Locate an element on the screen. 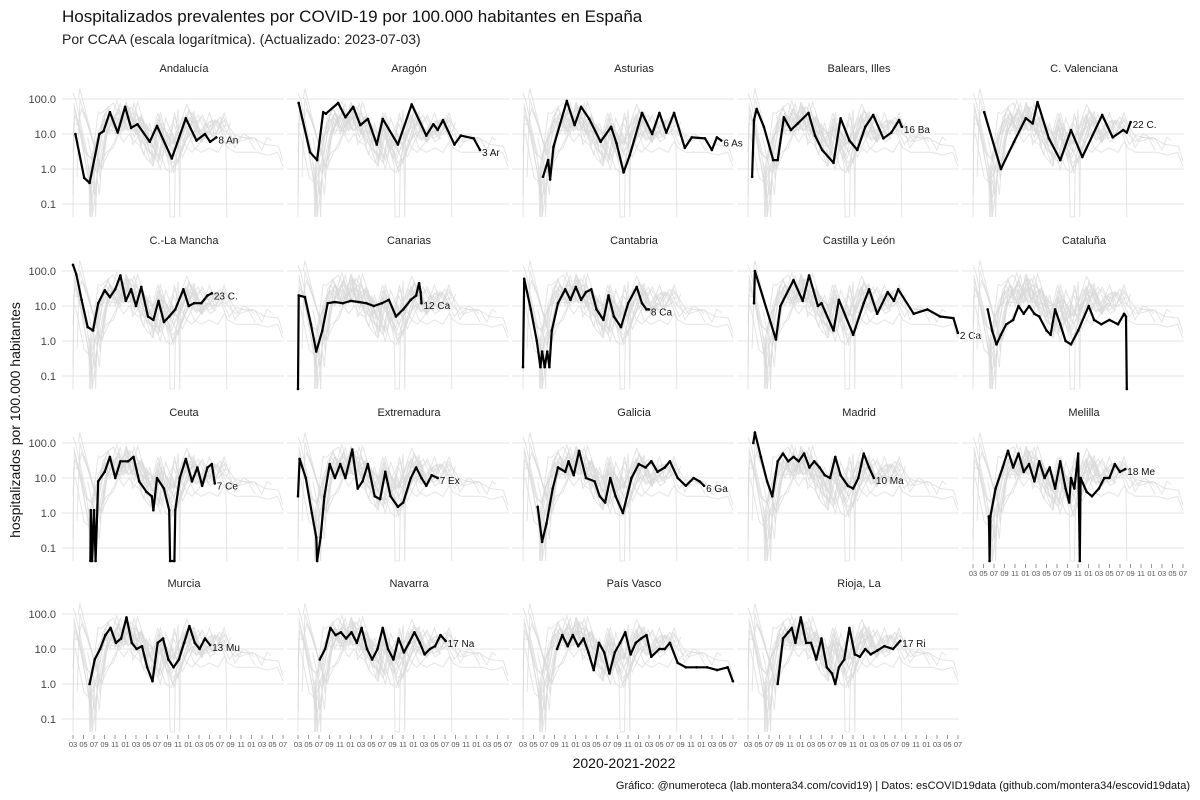  facet-title: Cantabria is located at coordinates (634, 241).